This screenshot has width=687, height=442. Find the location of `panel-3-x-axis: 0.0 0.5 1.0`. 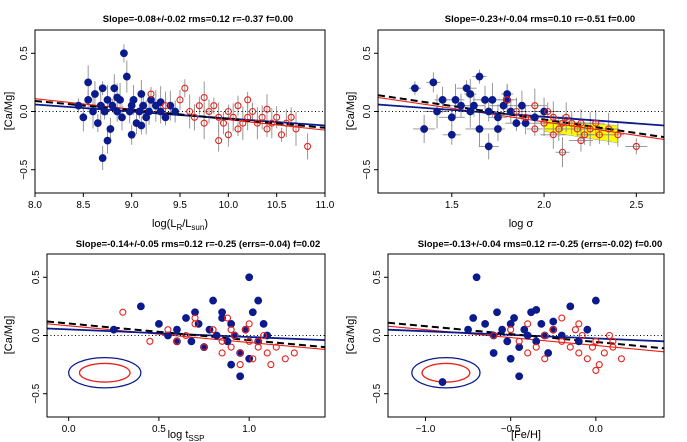

panel-3-x-axis: 0.0 0.5 1.0 is located at coordinates (159, 426).